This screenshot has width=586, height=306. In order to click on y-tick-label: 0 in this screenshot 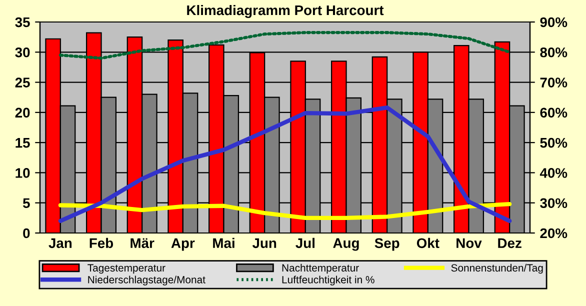, I will do `click(26, 233)`.